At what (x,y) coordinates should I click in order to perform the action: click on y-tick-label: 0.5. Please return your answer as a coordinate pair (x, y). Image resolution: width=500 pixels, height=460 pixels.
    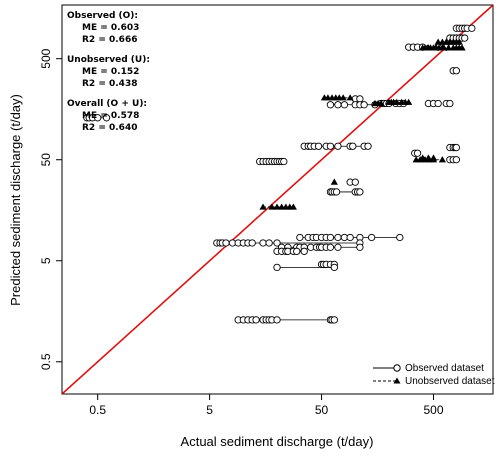
    Looking at the image, I should click on (46, 361).